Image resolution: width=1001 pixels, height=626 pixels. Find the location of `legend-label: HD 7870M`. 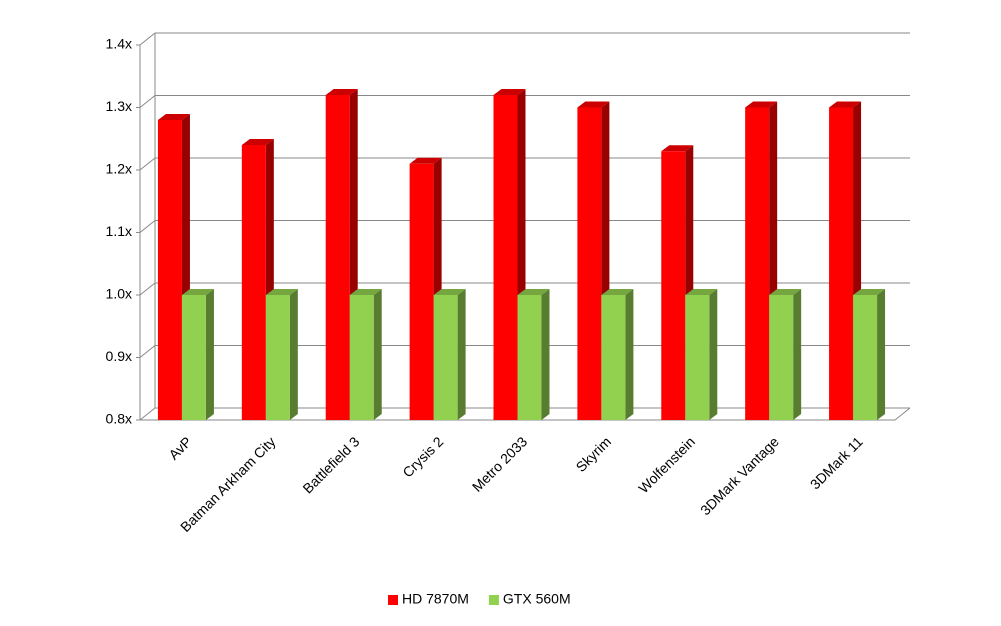

legend-label: HD 7870M is located at coordinates (435, 599).